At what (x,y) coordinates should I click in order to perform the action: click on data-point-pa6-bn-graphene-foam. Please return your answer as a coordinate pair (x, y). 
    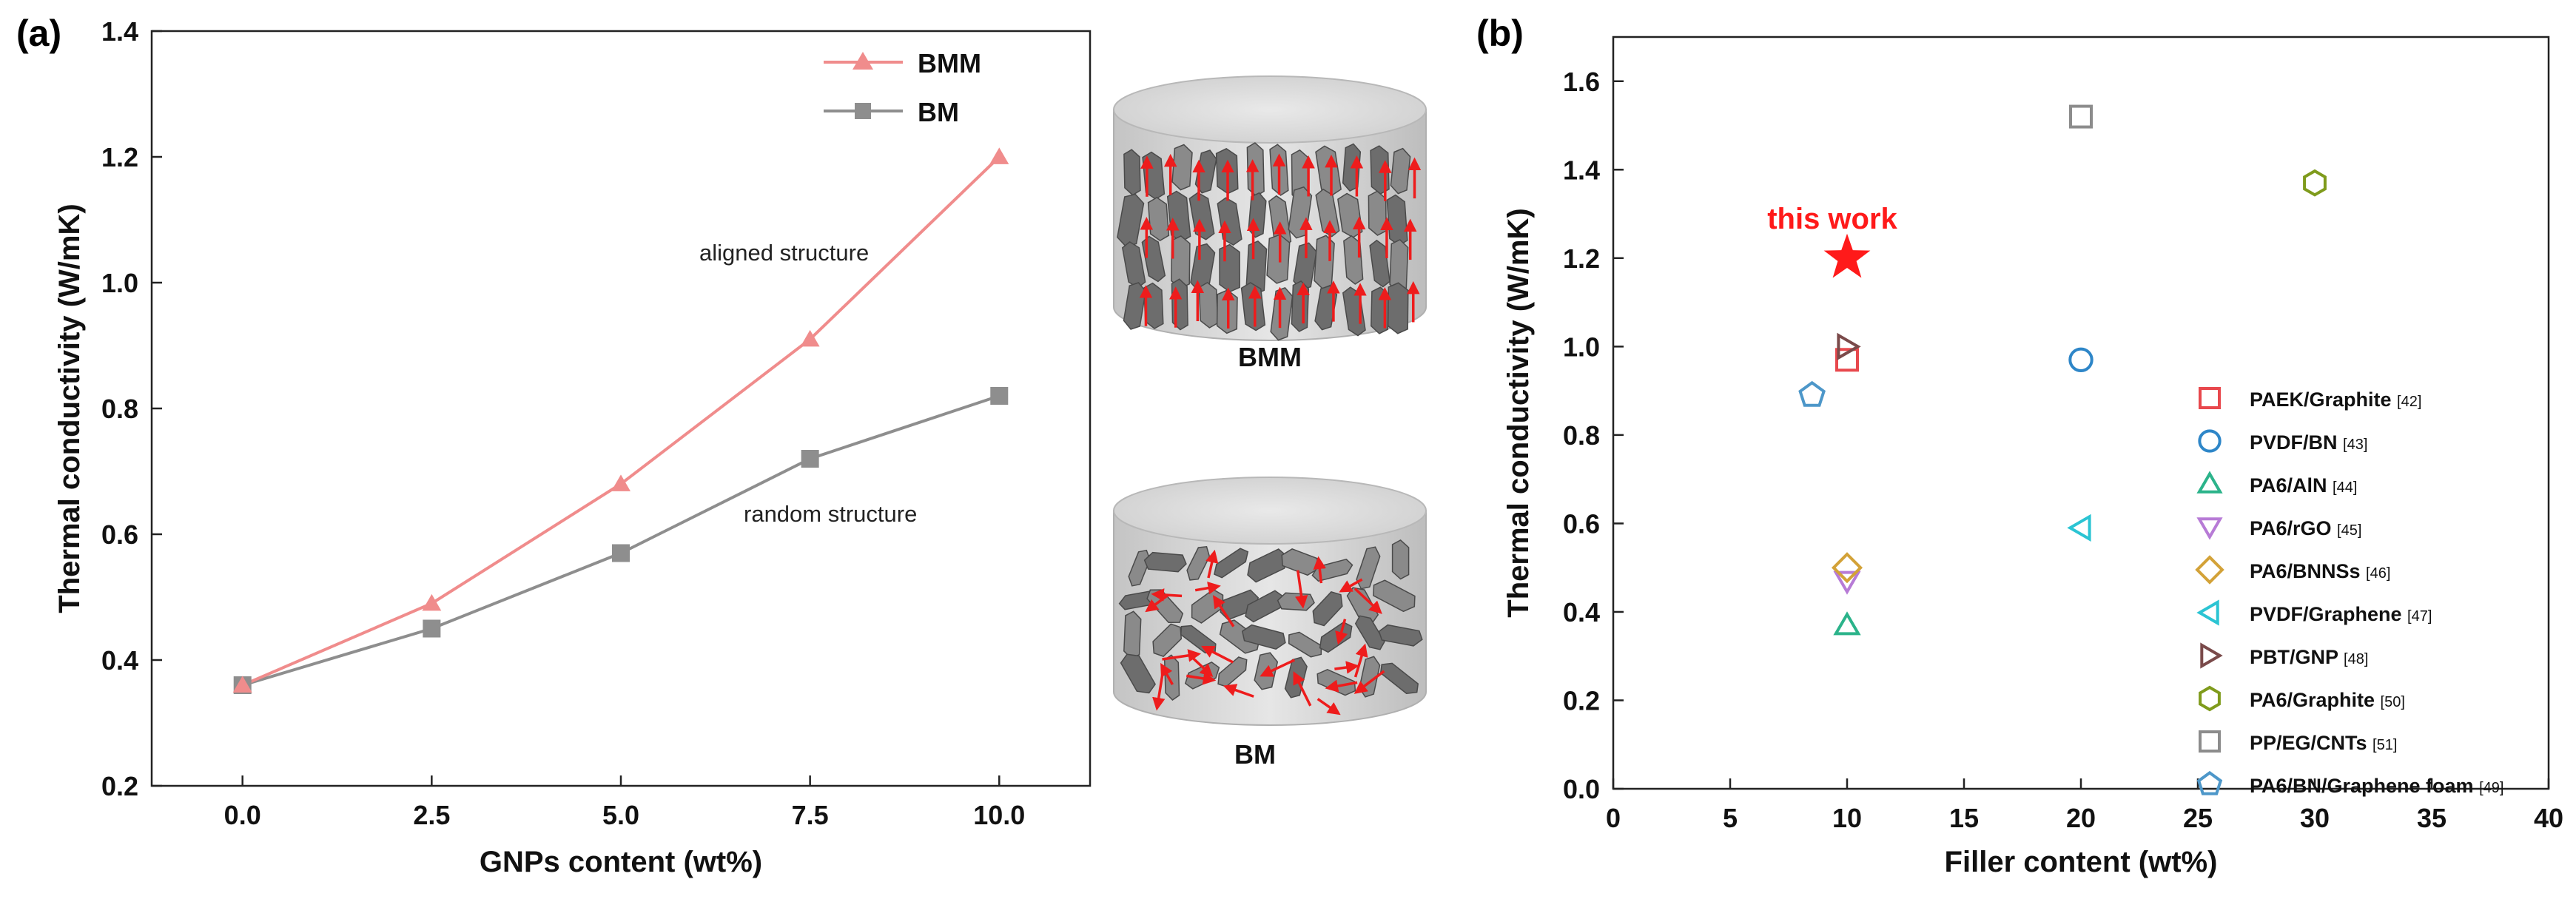
    Looking at the image, I should click on (1812, 394).